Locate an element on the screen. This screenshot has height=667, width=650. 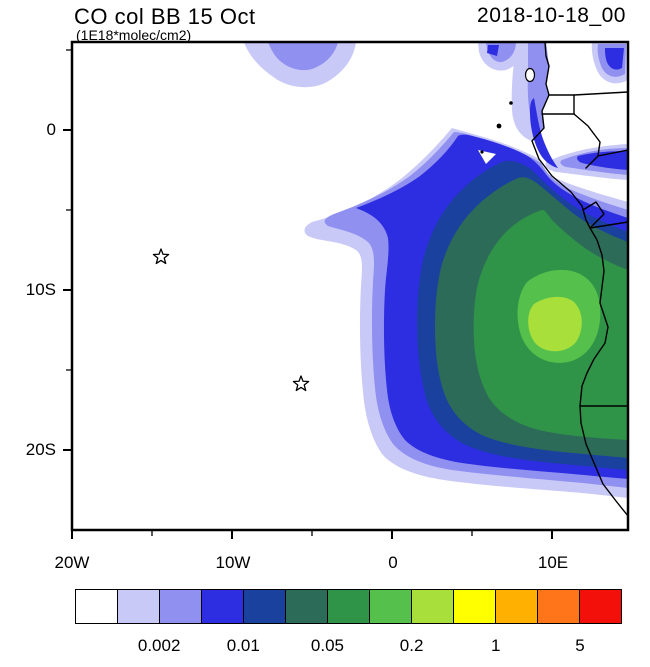
coastline-africa is located at coordinates (579, 279).